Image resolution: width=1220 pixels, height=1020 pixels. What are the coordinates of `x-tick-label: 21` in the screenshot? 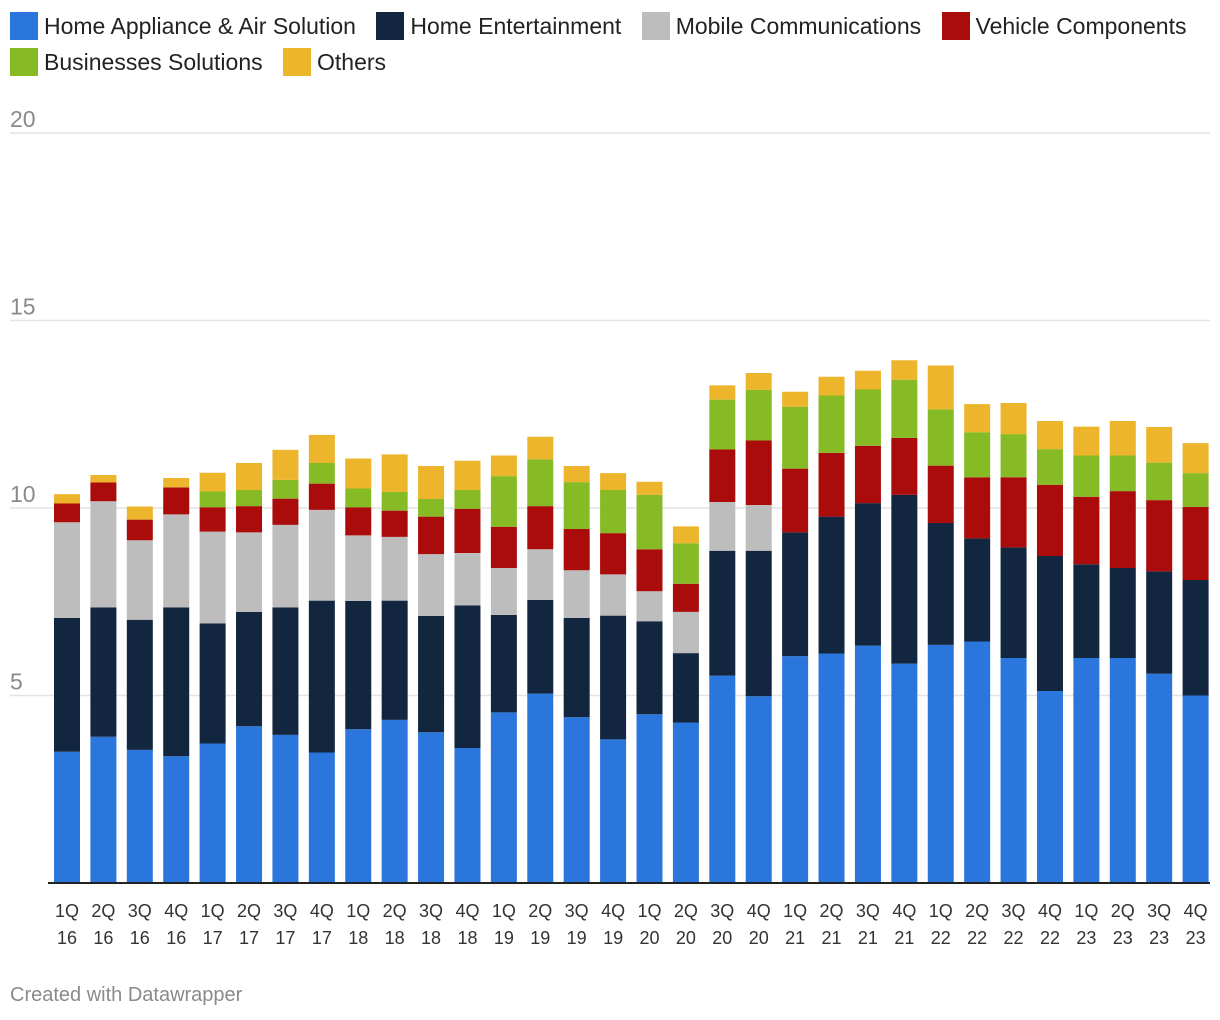 It's located at (868, 938).